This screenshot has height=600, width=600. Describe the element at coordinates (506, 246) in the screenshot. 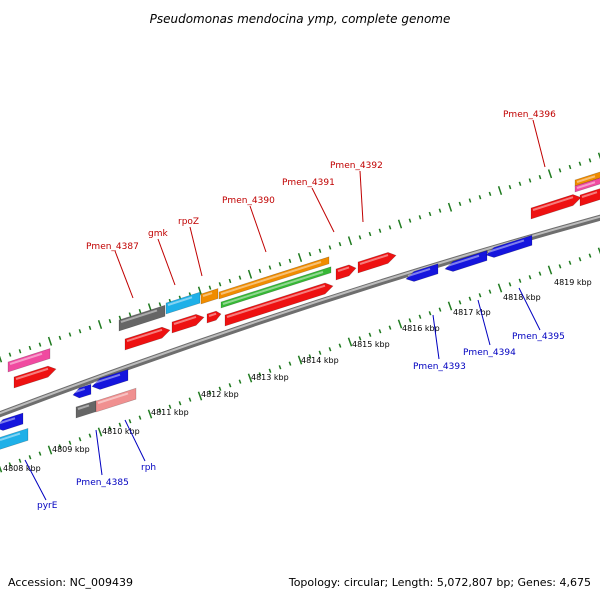

I see `gene-blue-4395-highlight` at that location.